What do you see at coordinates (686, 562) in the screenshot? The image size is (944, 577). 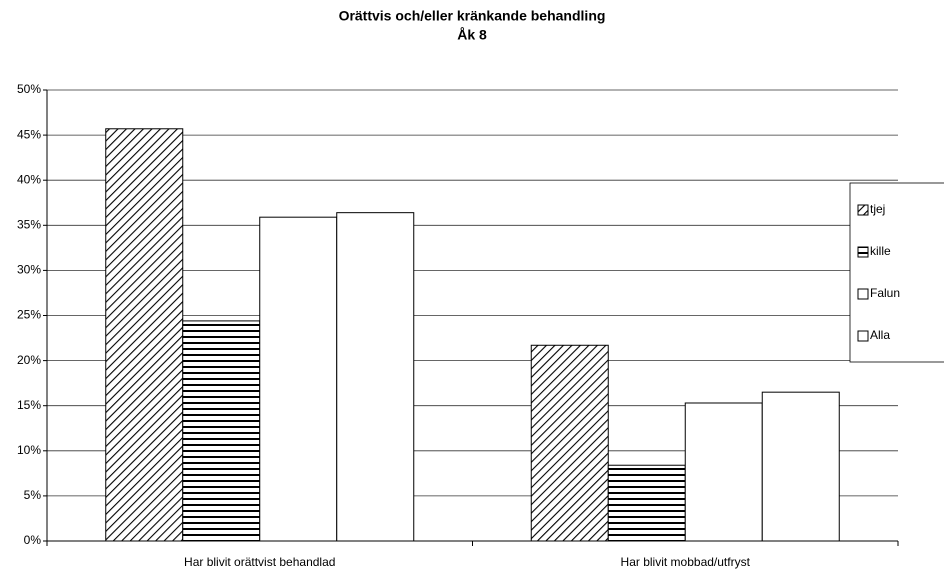 I see `x-tick-label: Har blivit mobbad/utfryst` at bounding box center [686, 562].